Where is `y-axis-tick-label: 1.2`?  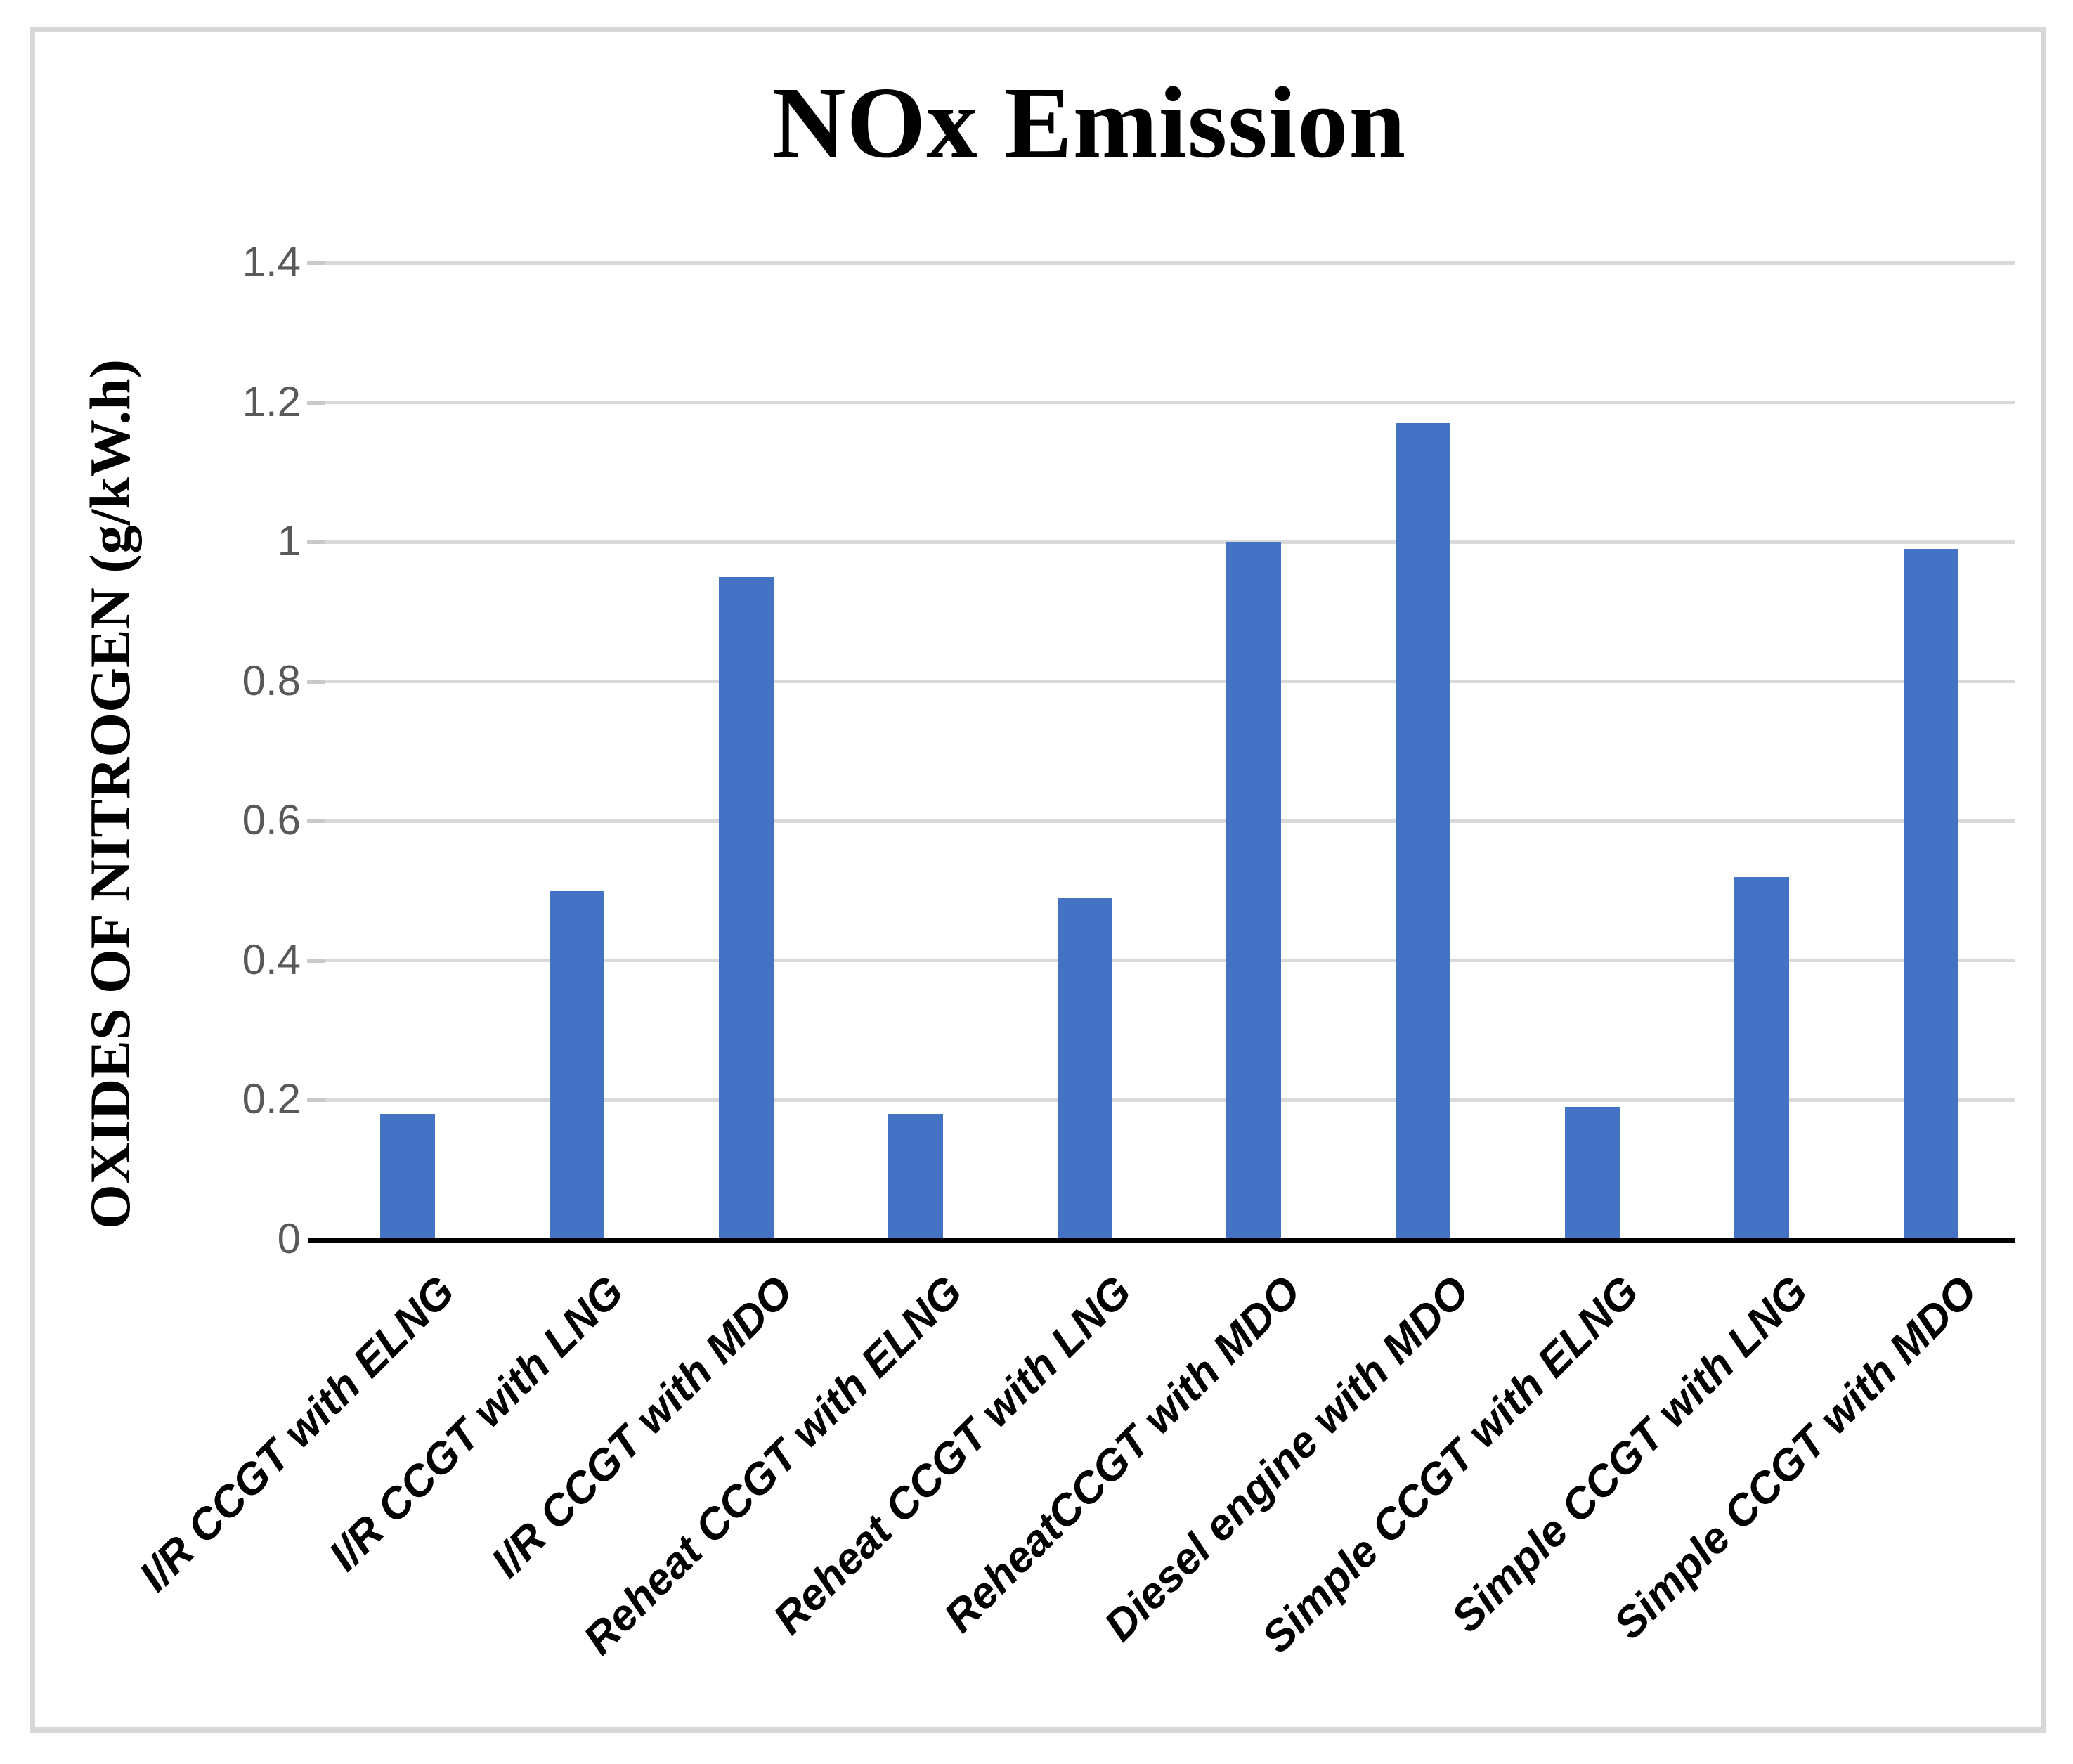
y-axis-tick-label: 1.2 is located at coordinates (271, 401).